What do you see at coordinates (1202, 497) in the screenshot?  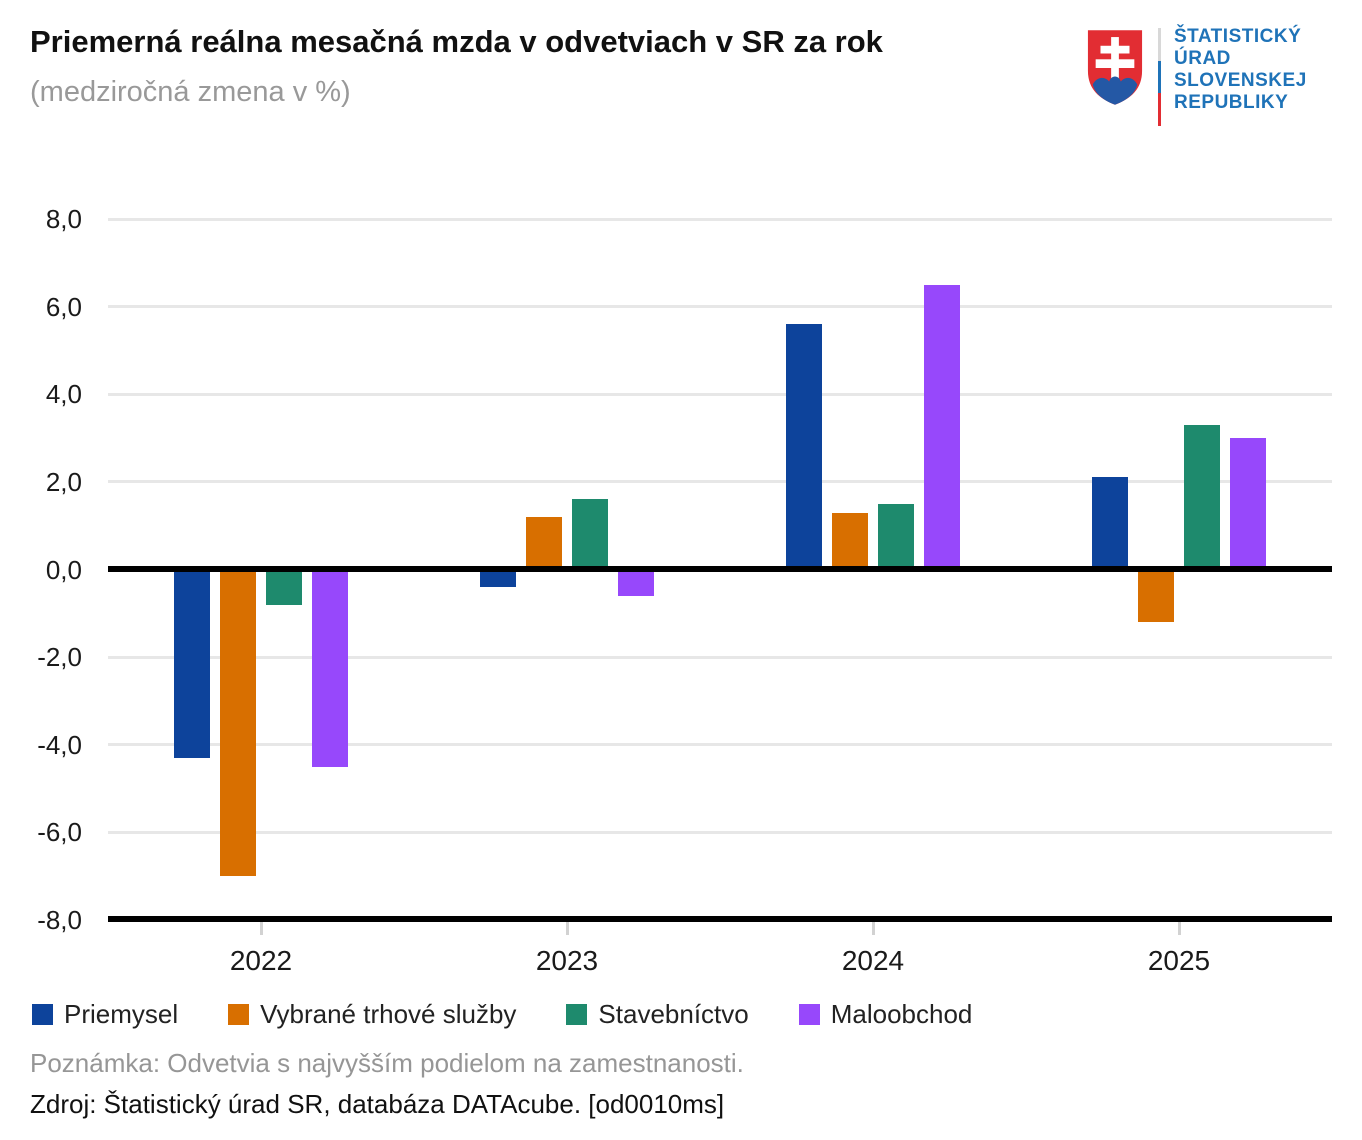 I see `bar-stavebnictvo-2025` at bounding box center [1202, 497].